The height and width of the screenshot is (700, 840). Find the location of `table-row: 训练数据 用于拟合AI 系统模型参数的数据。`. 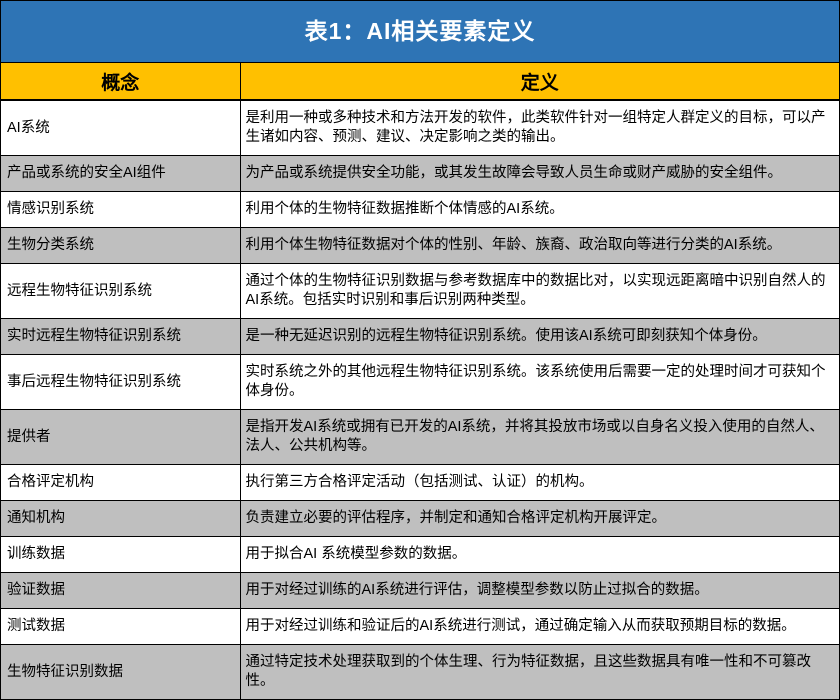

table-row: 训练数据 用于拟合AI 系统模型参数的数据。 is located at coordinates (420, 554).